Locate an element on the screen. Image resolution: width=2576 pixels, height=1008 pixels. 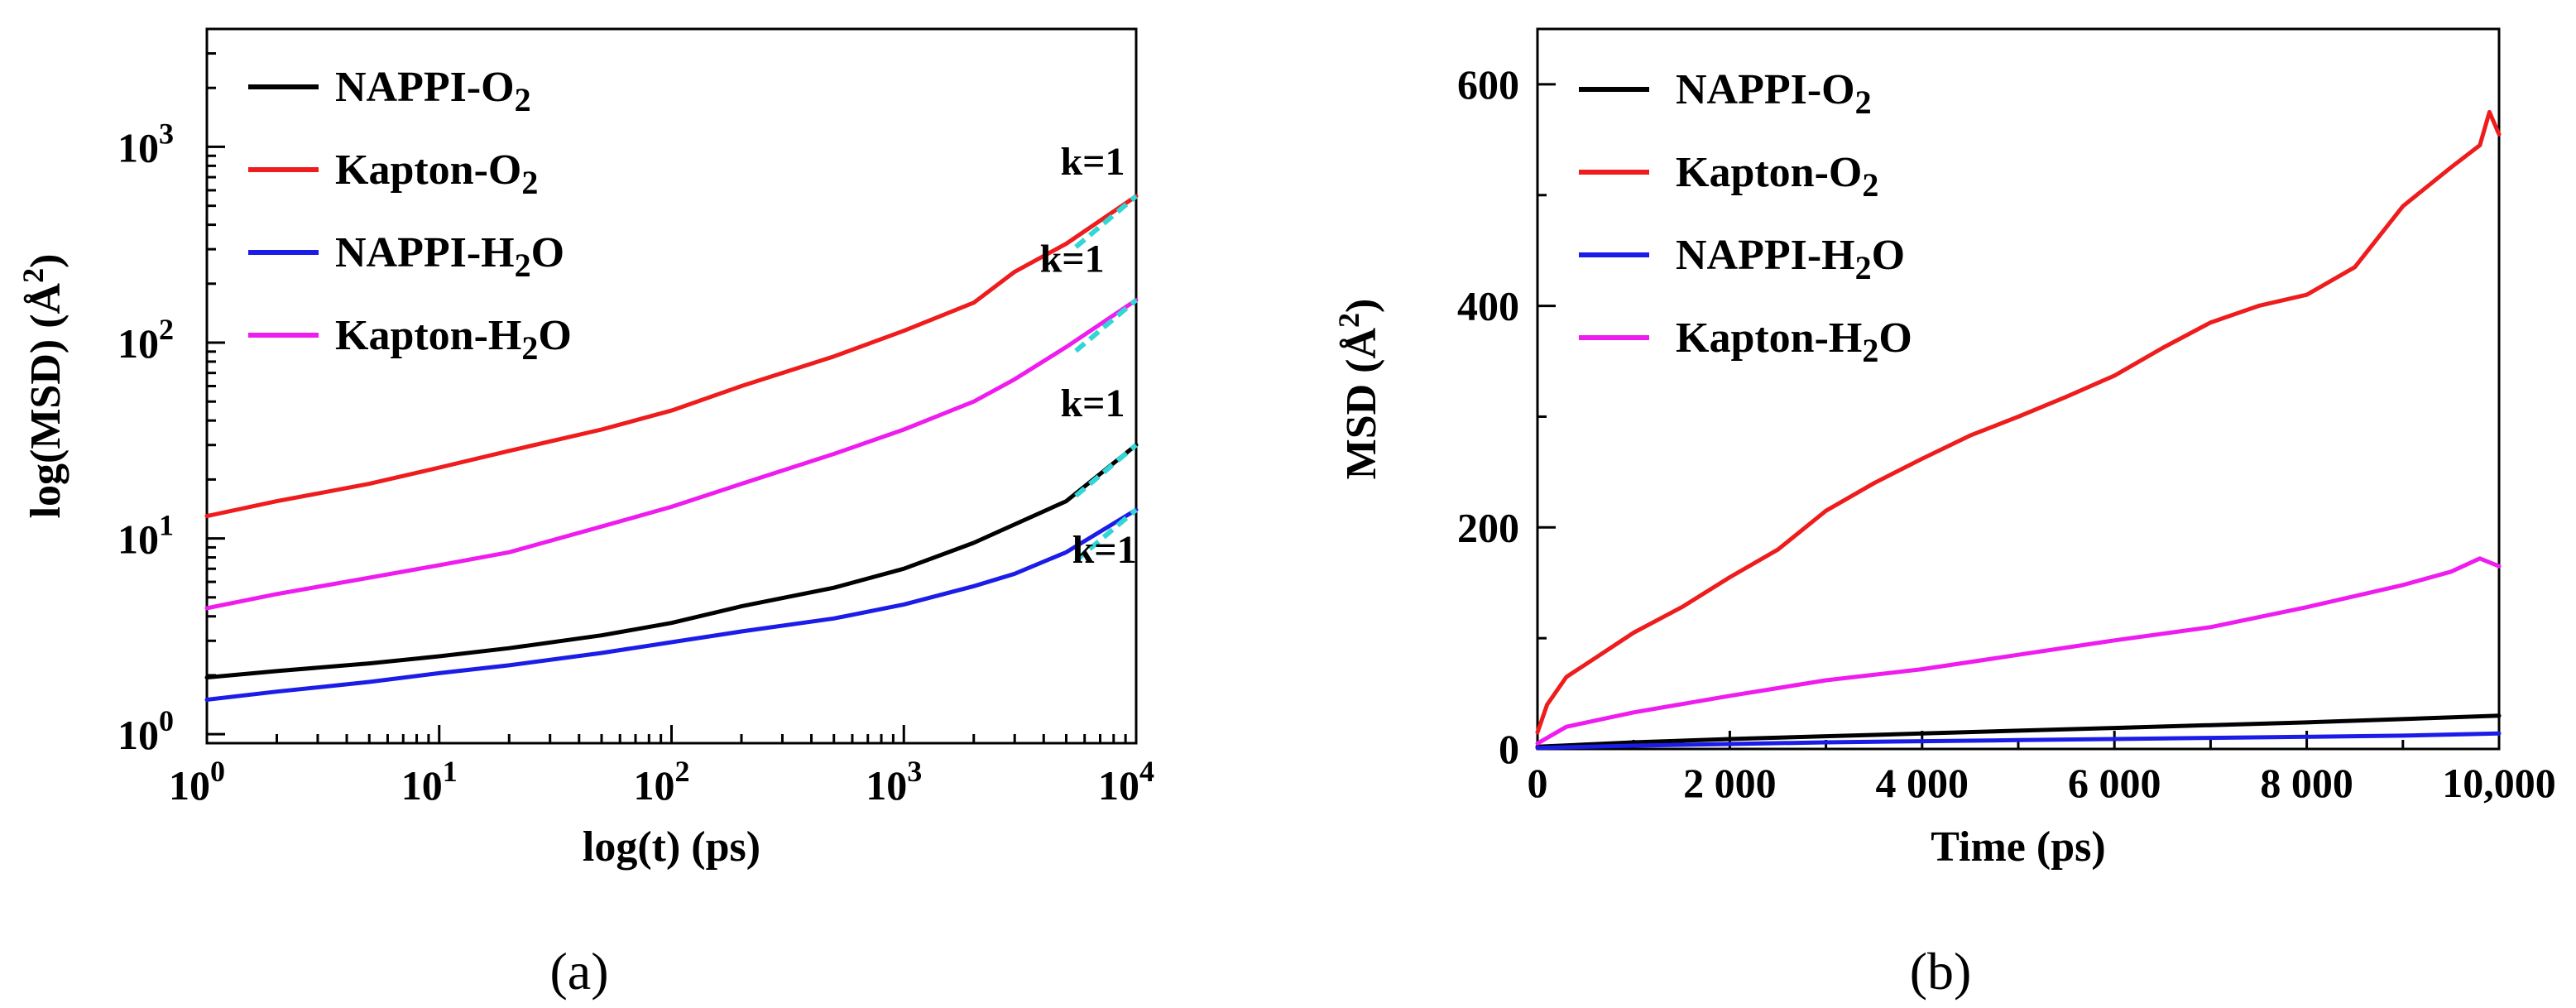
y-tick-label-a: 10³ is located at coordinates (146, 143).